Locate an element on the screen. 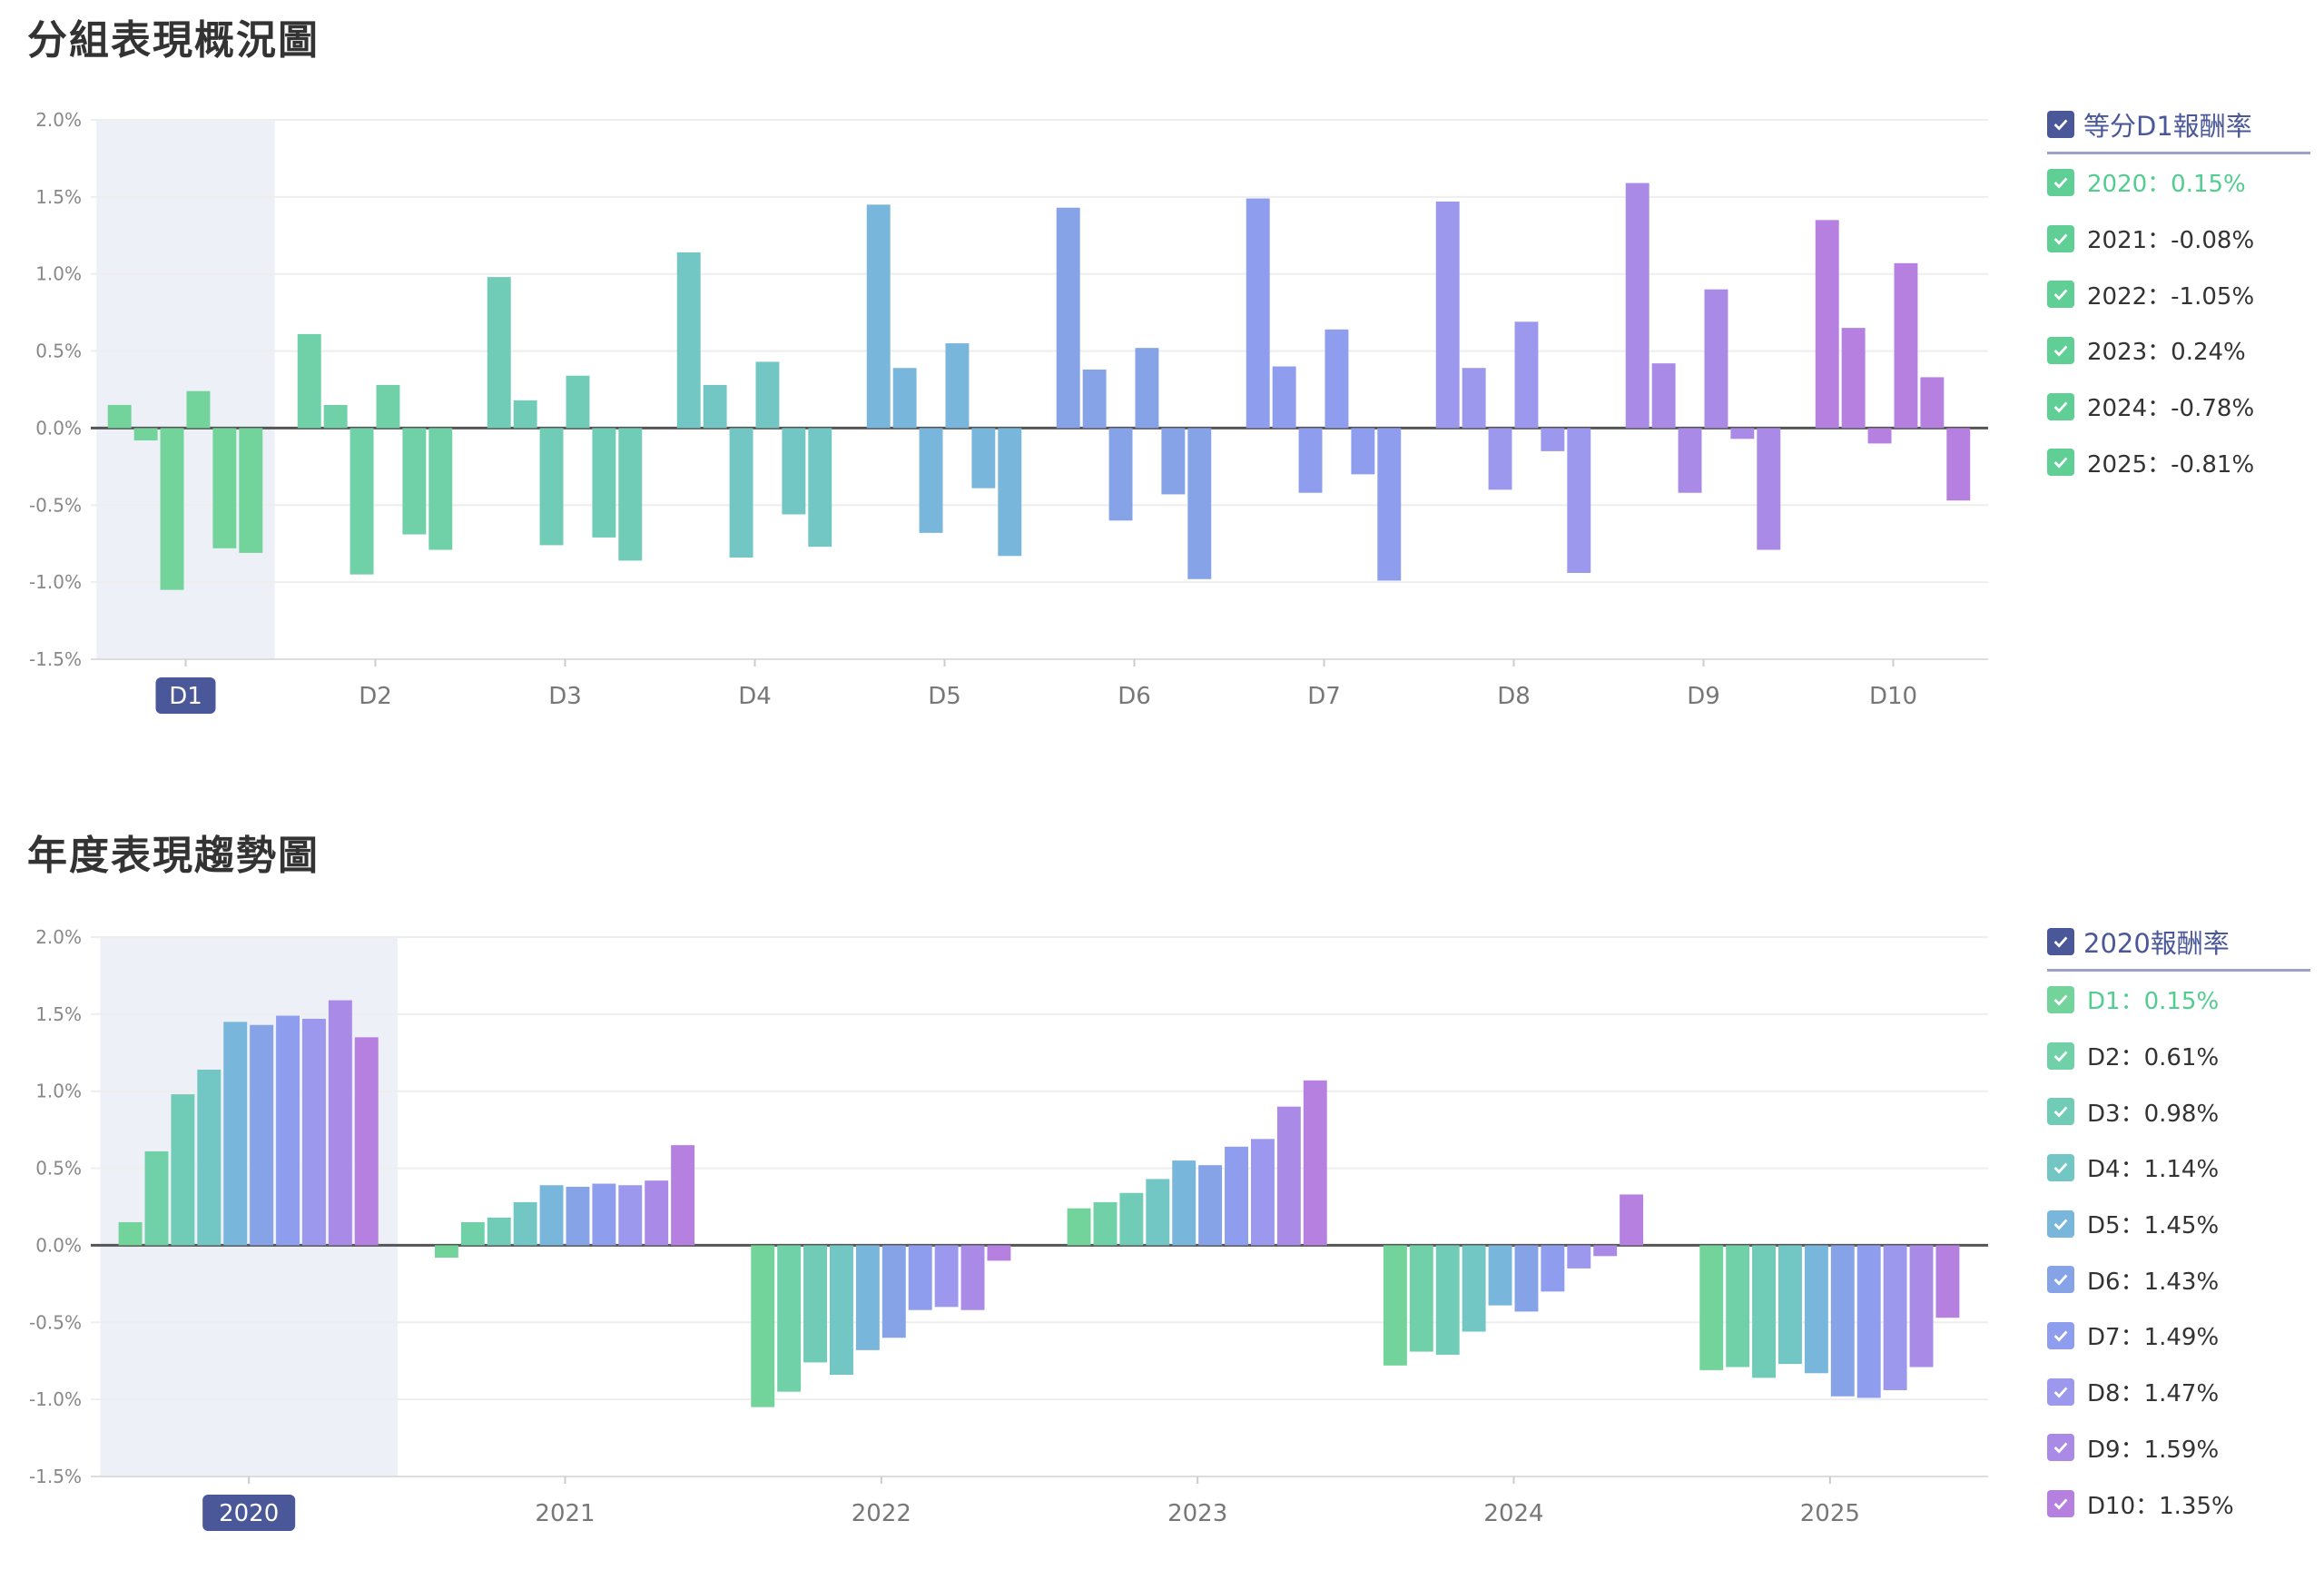 The height and width of the screenshot is (1570, 2324). bar-D4-2024 is located at coordinates (794, 472).